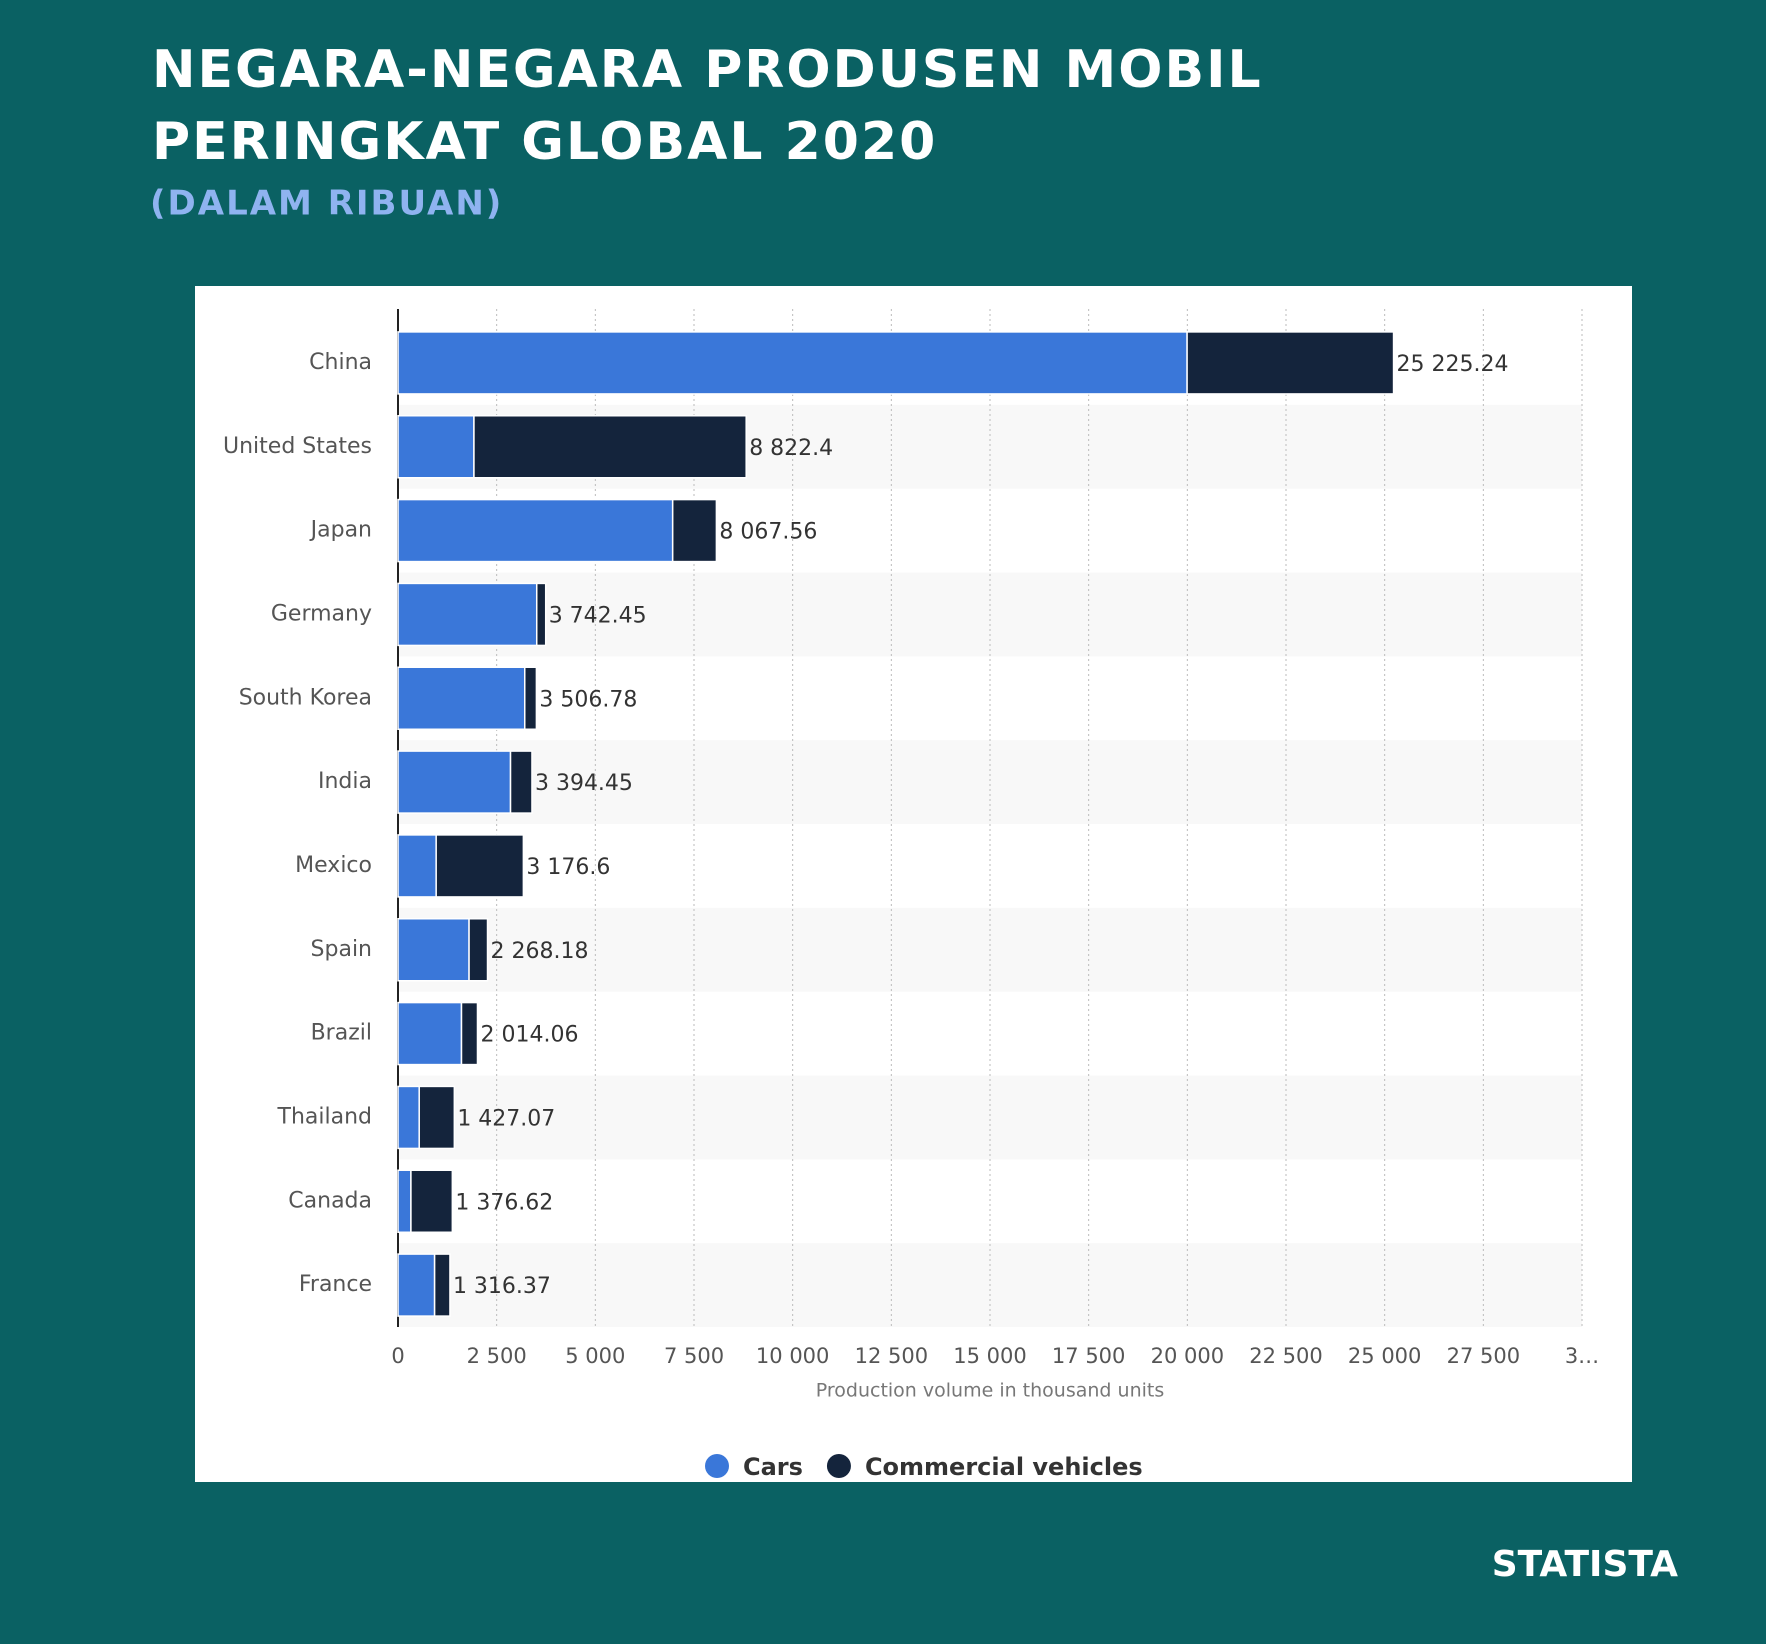 The width and height of the screenshot is (1766, 1644). Describe the element at coordinates (297, 446) in the screenshot. I see `y-tick-label: United States` at that location.